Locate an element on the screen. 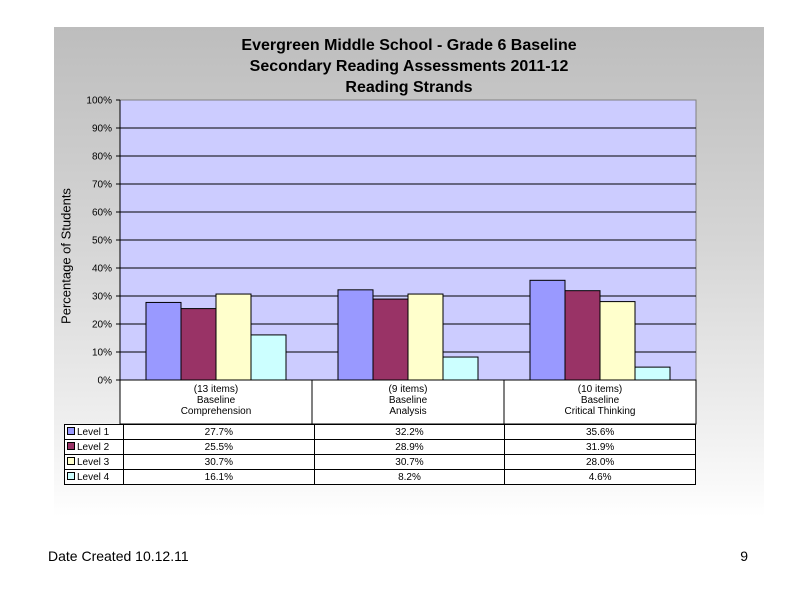  data-label: 28.0% is located at coordinates (600, 462).